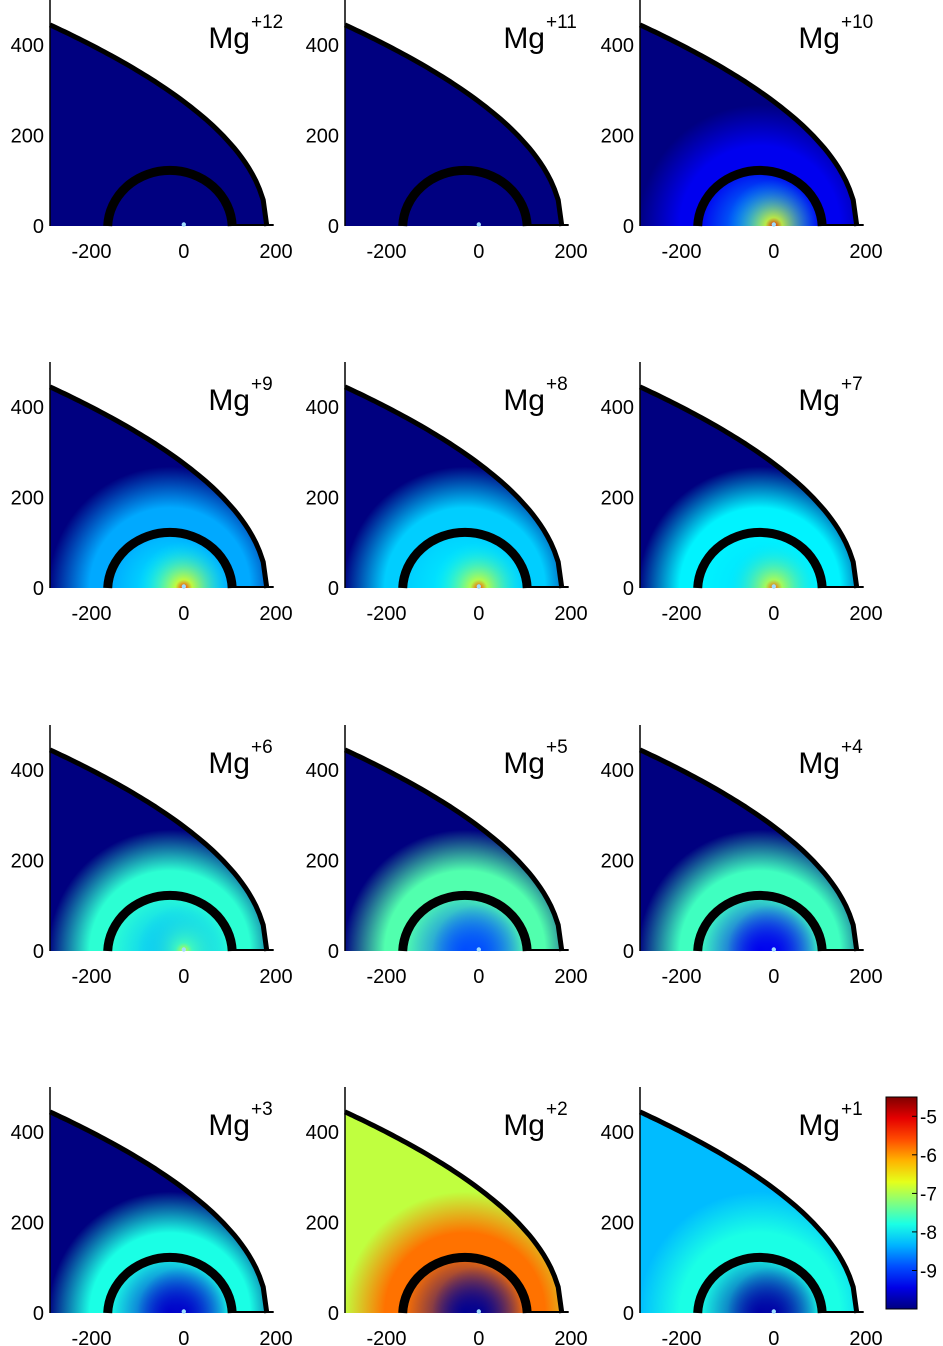  Describe the element at coordinates (447, 1216) in the screenshot. I see `panel-mgplus2: 0 200 400 -200 0 200 Mg +2` at that location.